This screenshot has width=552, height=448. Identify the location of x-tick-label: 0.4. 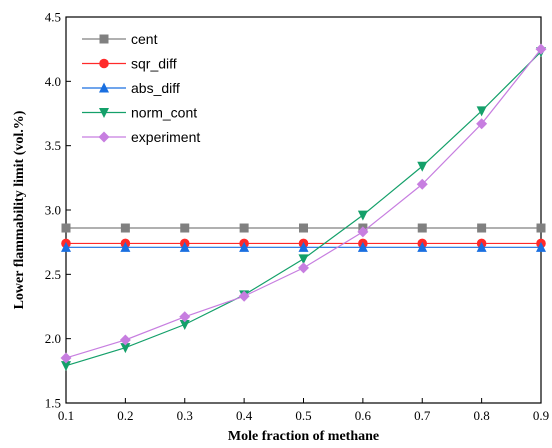
(244, 415).